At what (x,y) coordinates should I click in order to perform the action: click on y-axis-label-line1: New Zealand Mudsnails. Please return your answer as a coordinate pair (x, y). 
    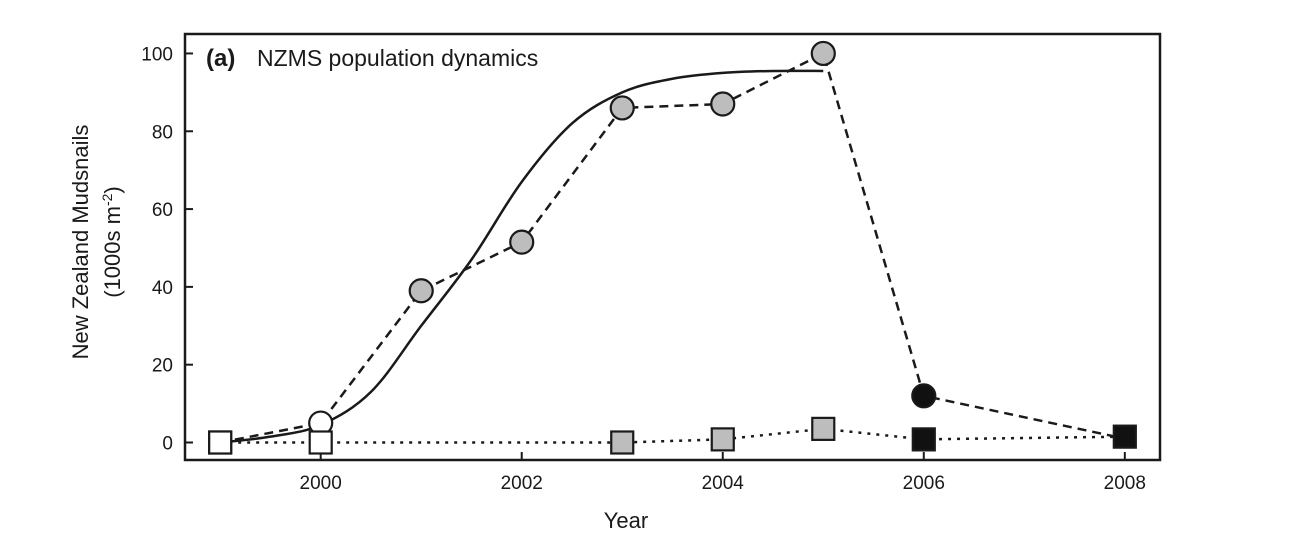
    Looking at the image, I should click on (80, 242).